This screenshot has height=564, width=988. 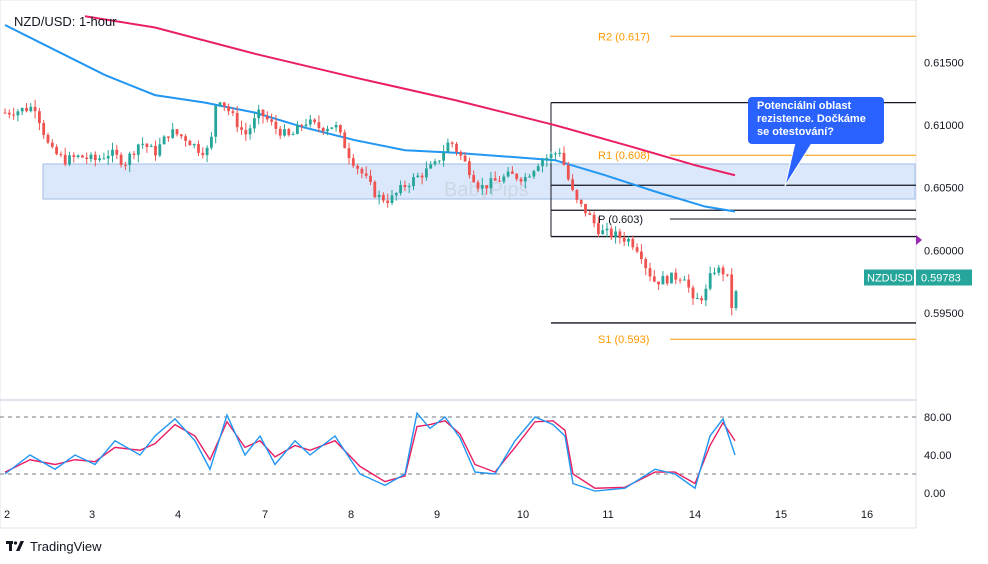 I want to click on time-tick-label-2: 4, so click(x=178, y=515).